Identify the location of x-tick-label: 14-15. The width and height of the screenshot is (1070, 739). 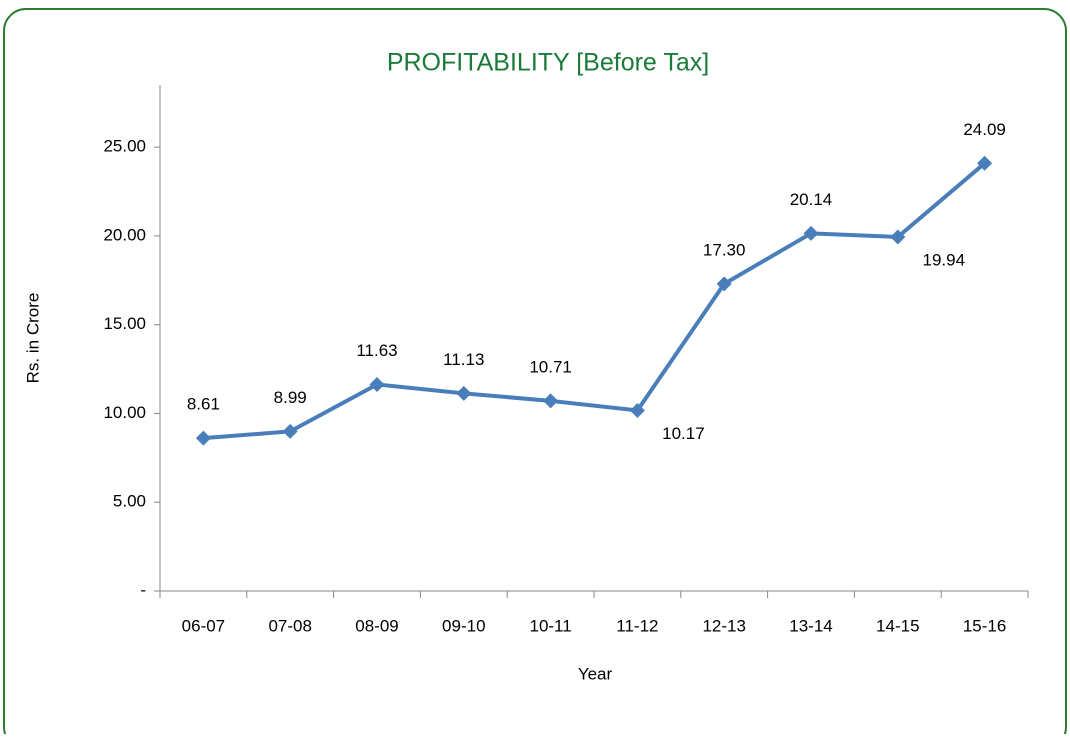
(897, 625).